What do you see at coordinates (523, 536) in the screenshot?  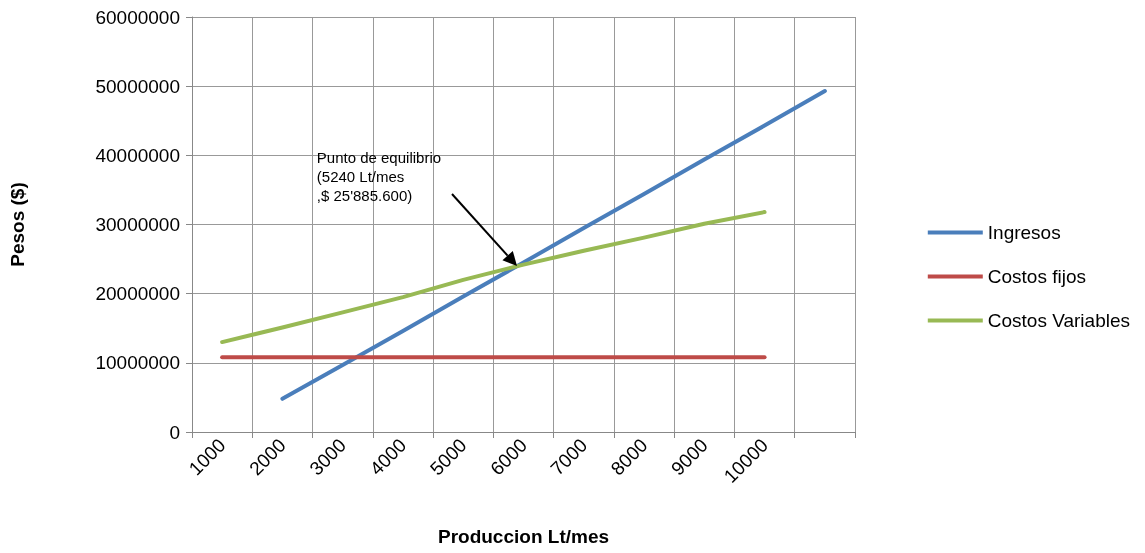 I see `x-axis-title: Produccion Lt/mes` at bounding box center [523, 536].